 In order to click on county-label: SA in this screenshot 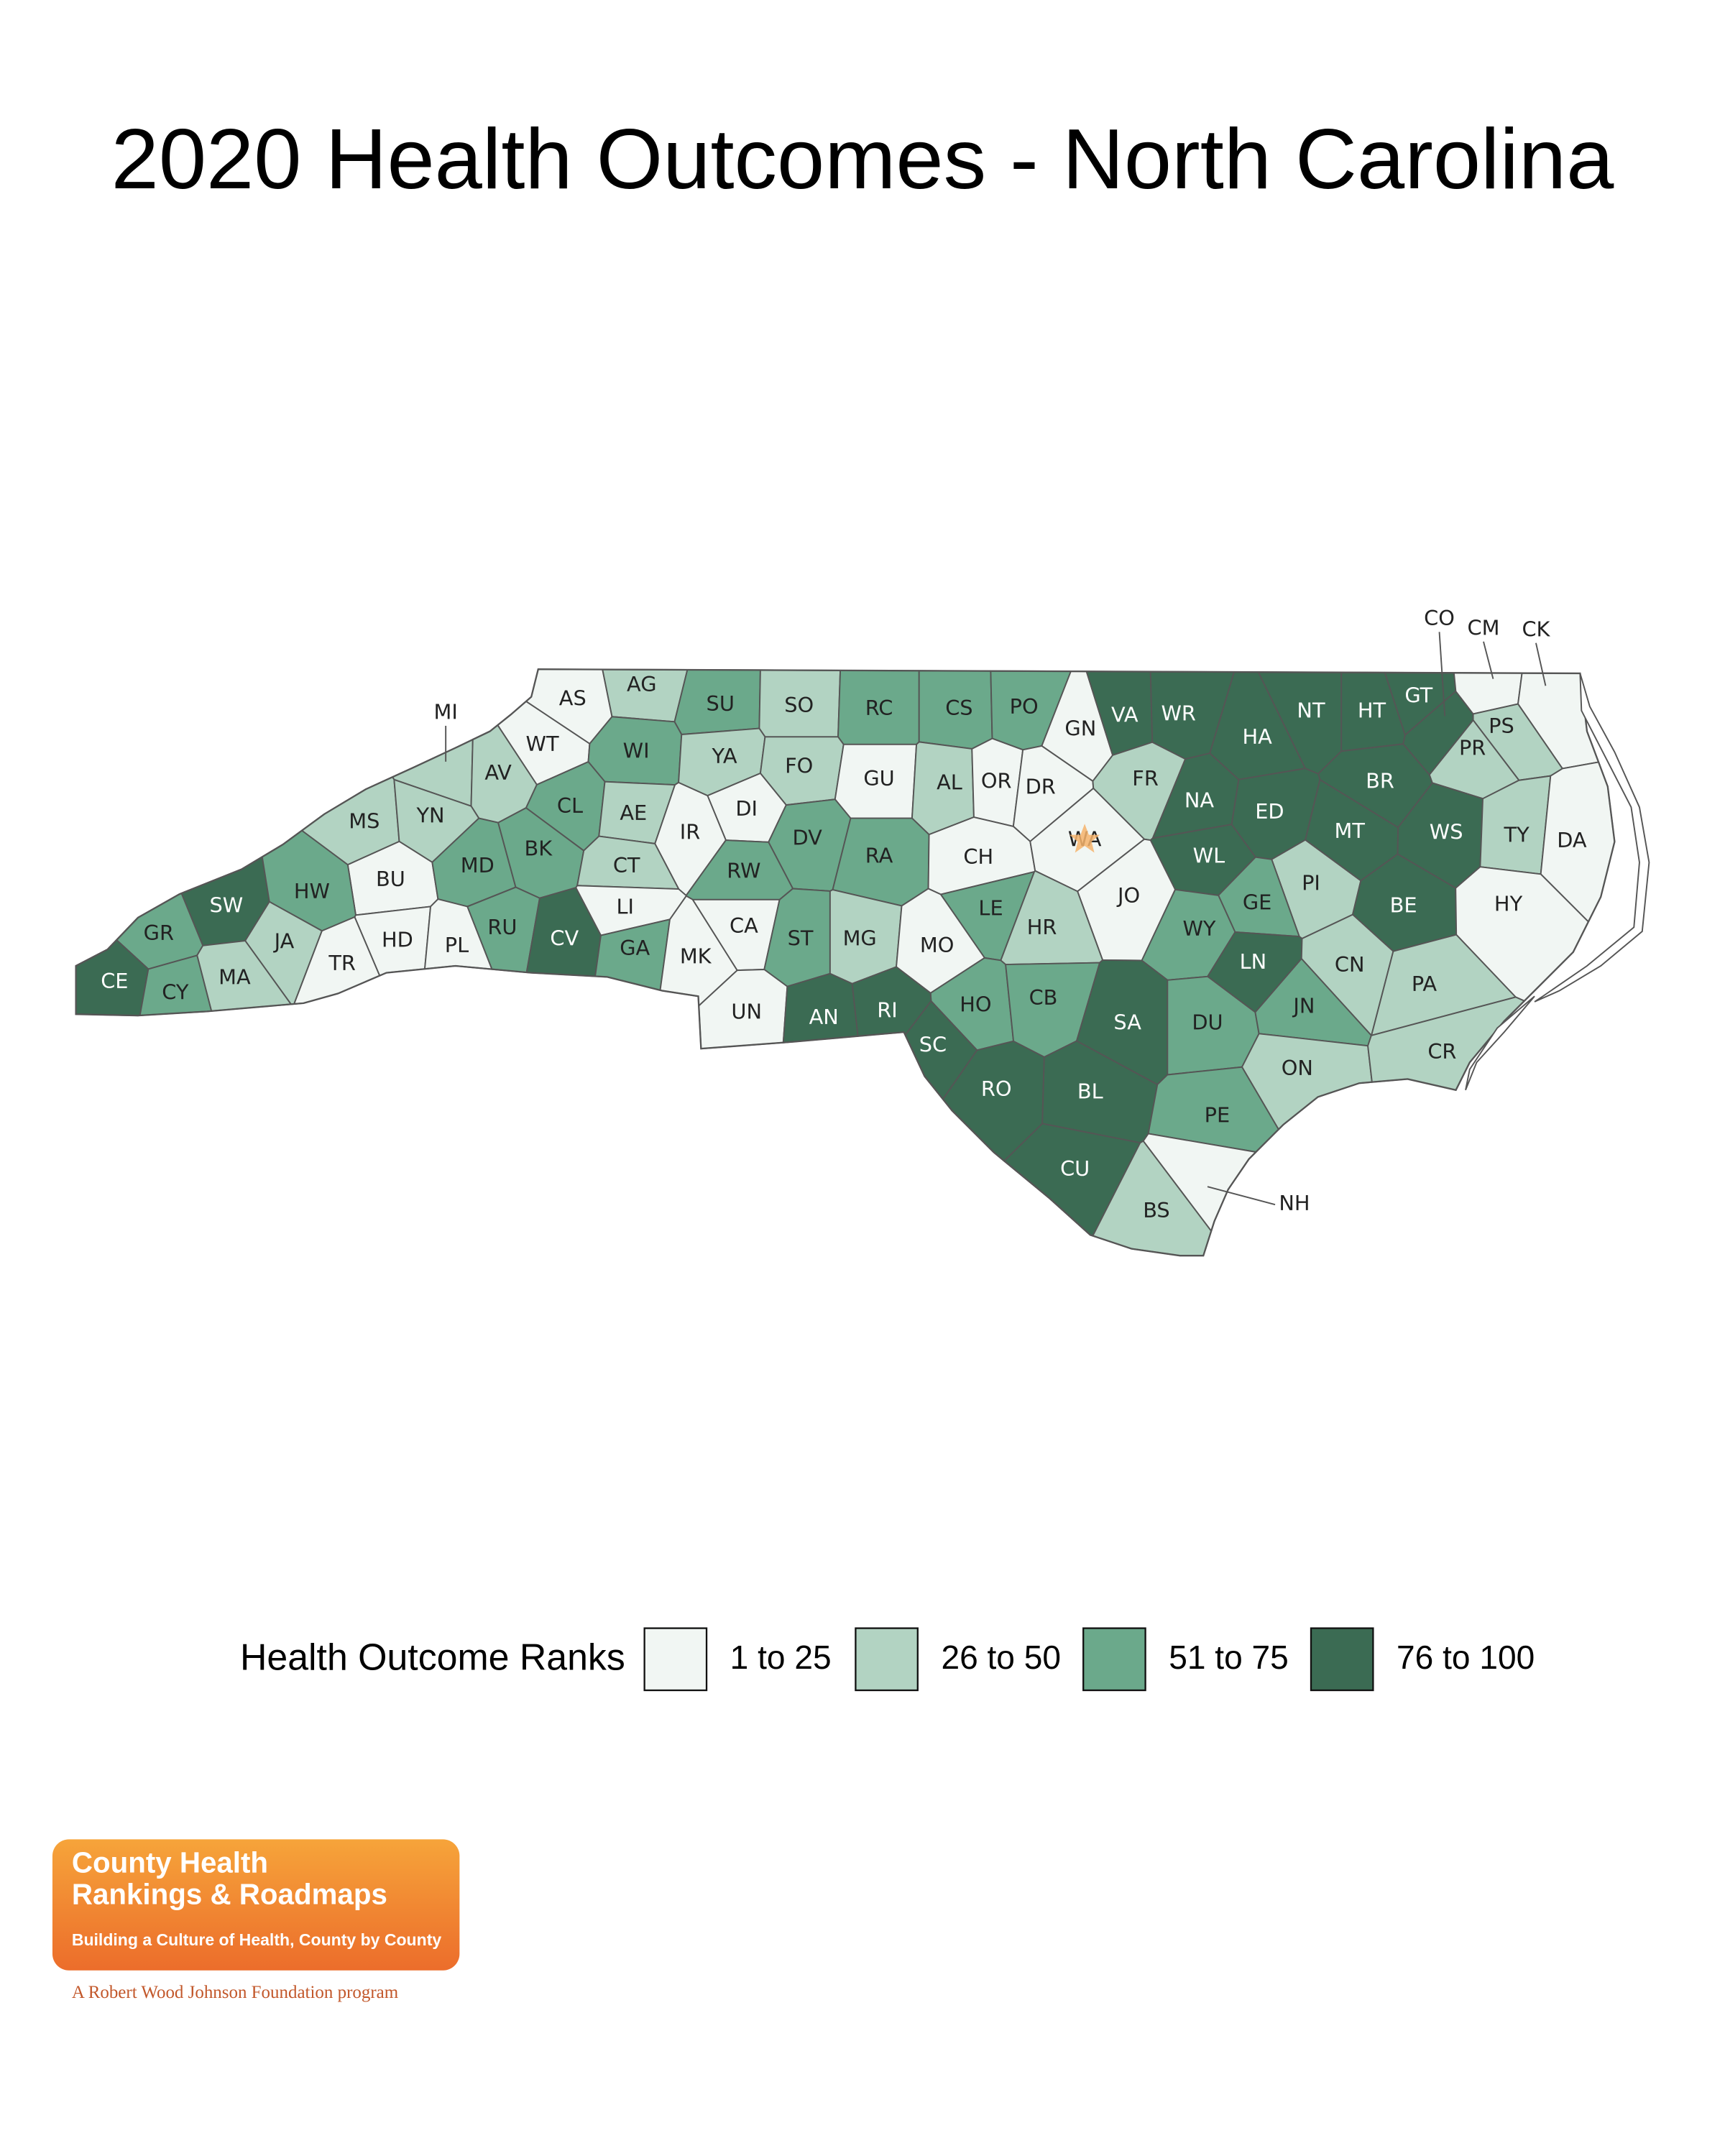, I will do `click(1127, 1023)`.